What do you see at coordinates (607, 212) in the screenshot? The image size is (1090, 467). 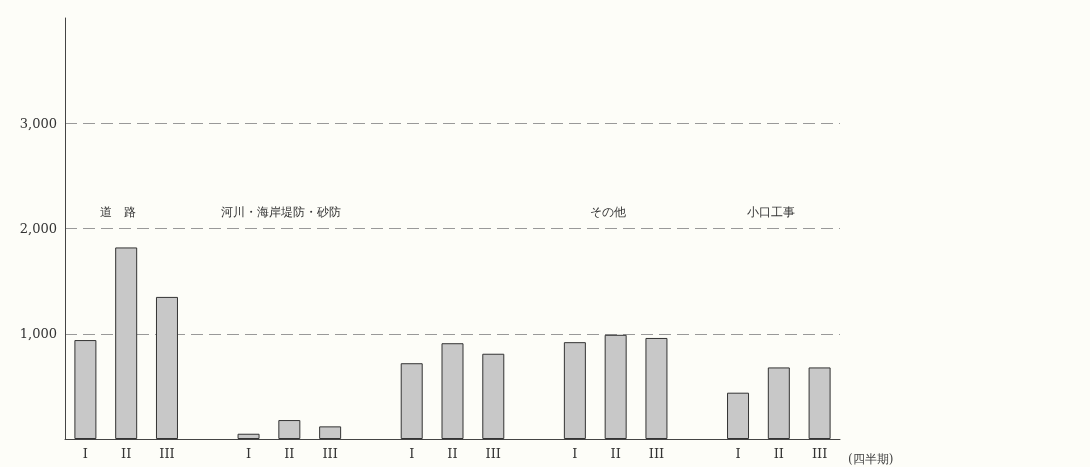 I see `annotation: その他` at bounding box center [607, 212].